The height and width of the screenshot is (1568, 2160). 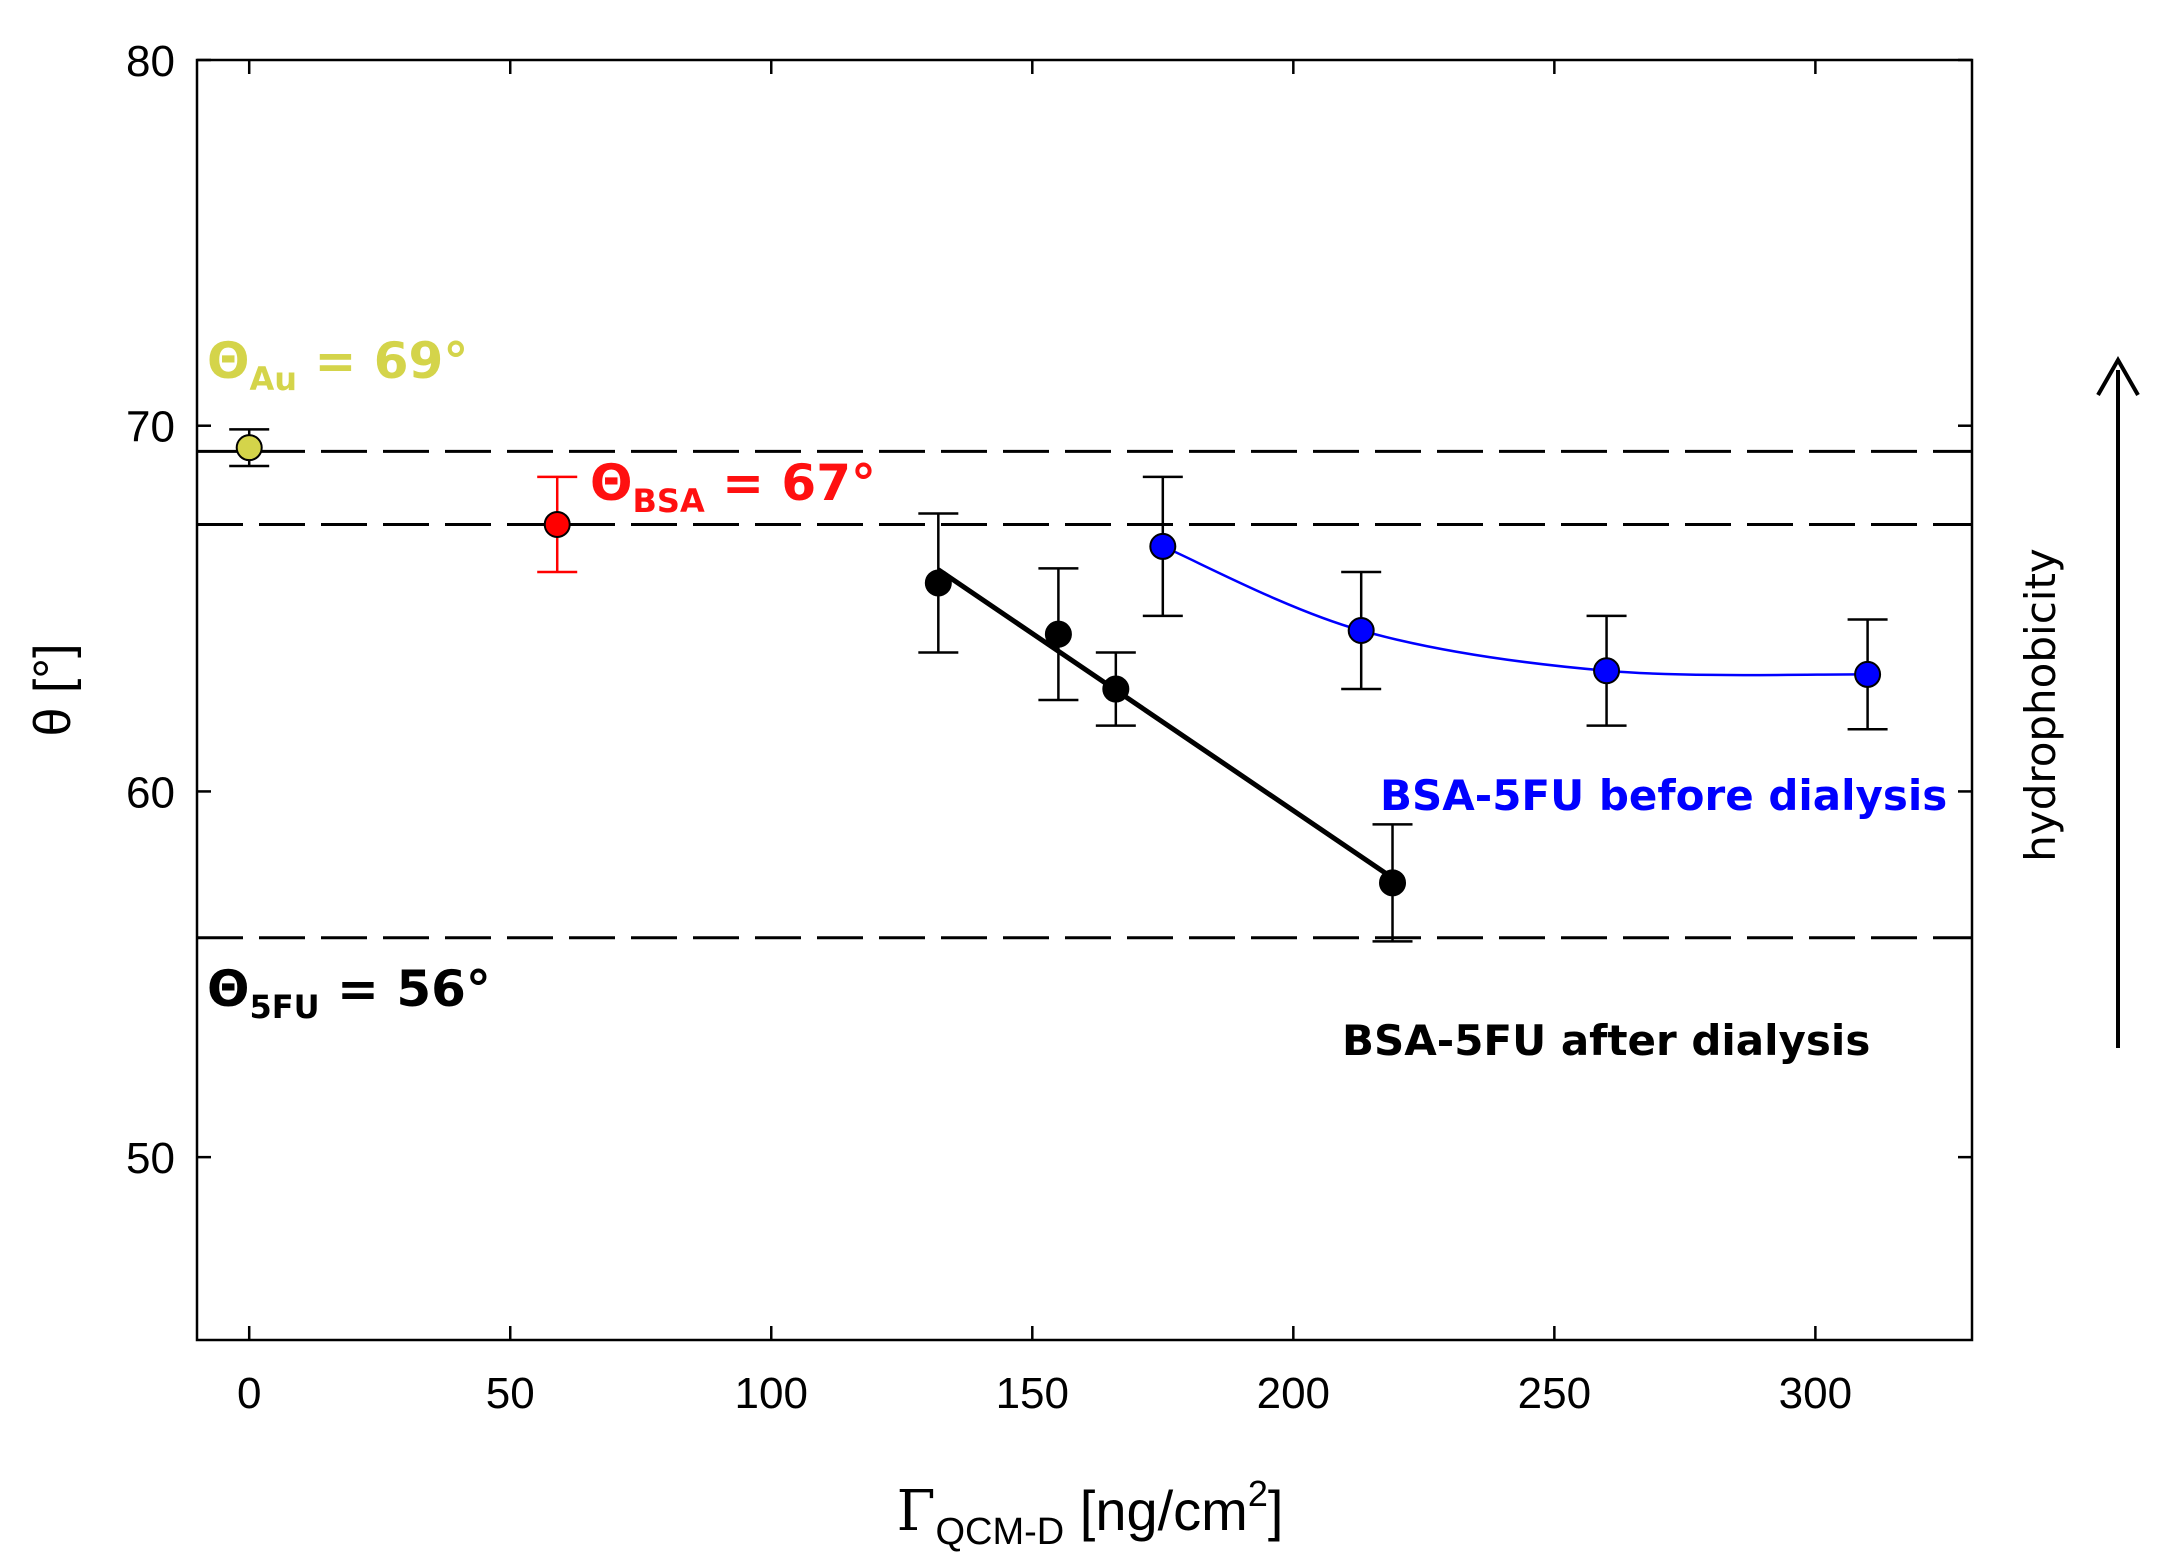 What do you see at coordinates (916, 1511) in the screenshot?
I see `x-axis-symbol: Γ` at bounding box center [916, 1511].